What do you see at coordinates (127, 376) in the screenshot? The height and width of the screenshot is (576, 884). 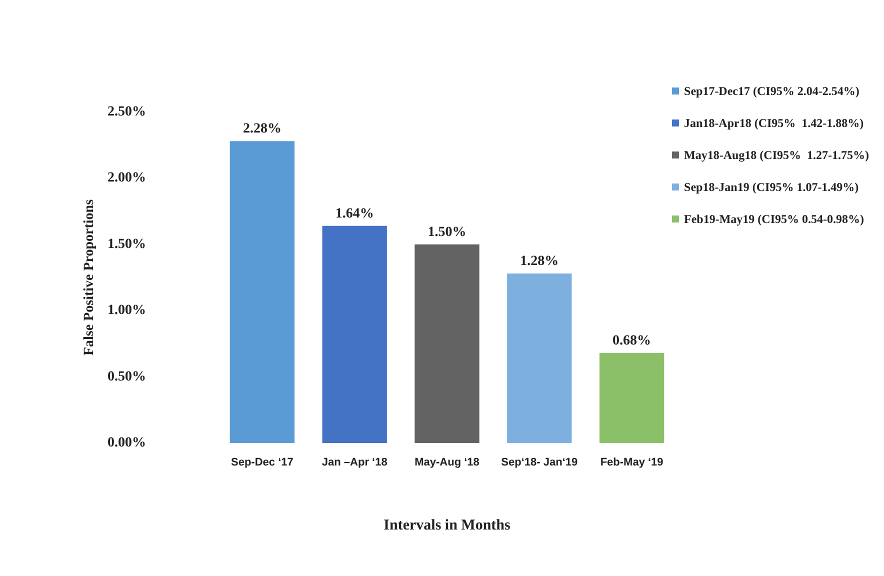 I see `y-tick-label: 0.50%` at bounding box center [127, 376].